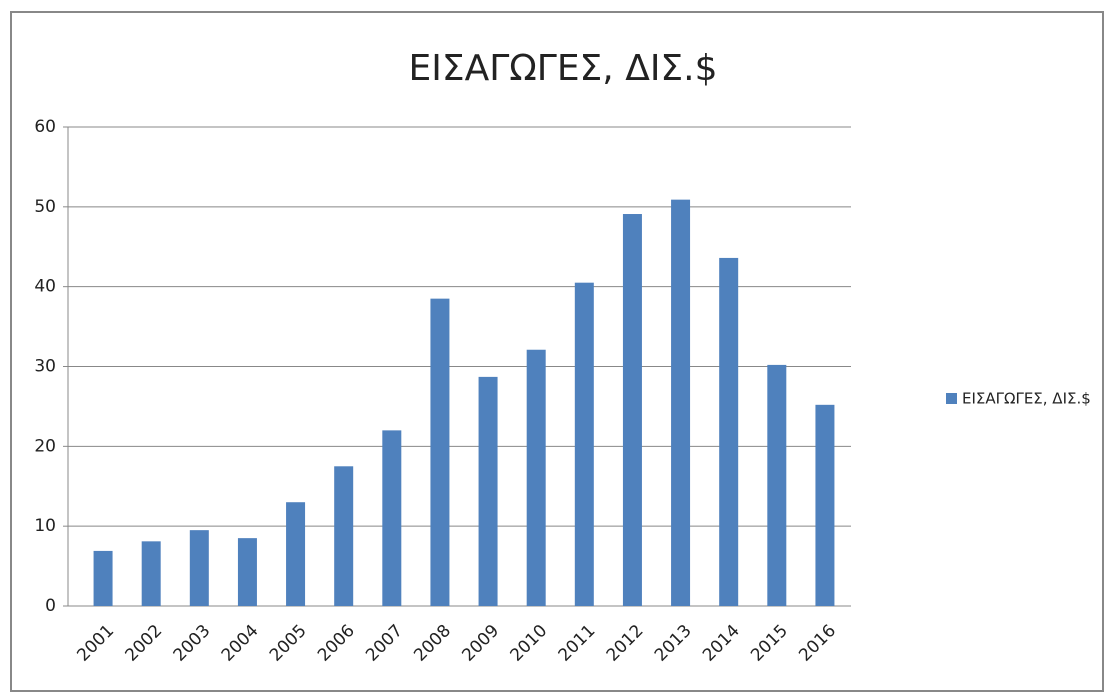 This screenshot has height=693, width=1105. Describe the element at coordinates (562, 68) in the screenshot. I see `chart-title: ΕΙΣΑΓΩΓΕΣ, ΔΙΣ.$` at that location.